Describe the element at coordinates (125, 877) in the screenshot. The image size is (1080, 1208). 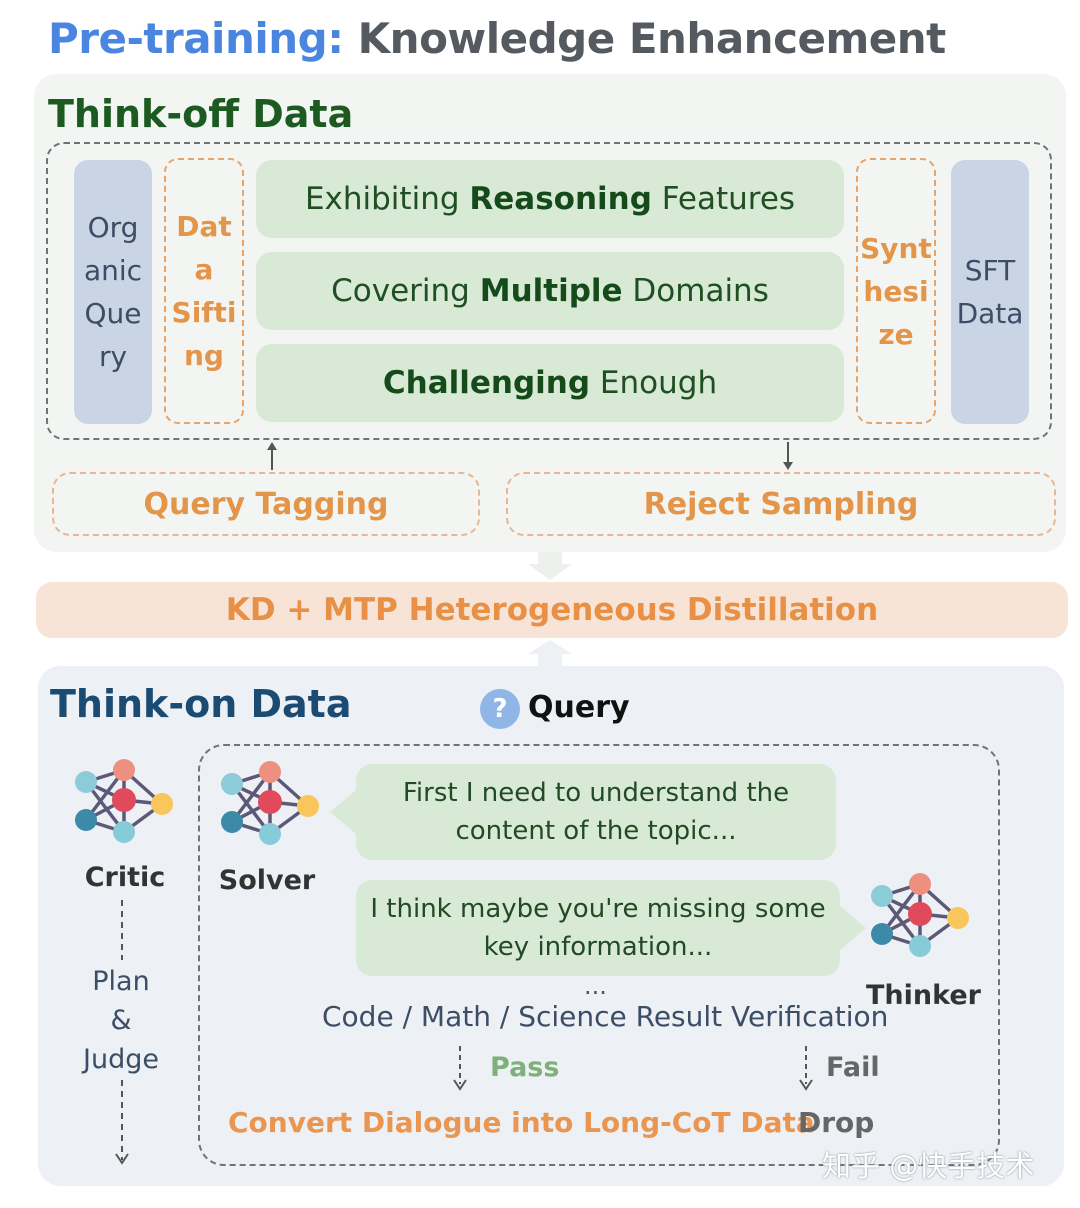
I see `critic-label: Critic` at that location.